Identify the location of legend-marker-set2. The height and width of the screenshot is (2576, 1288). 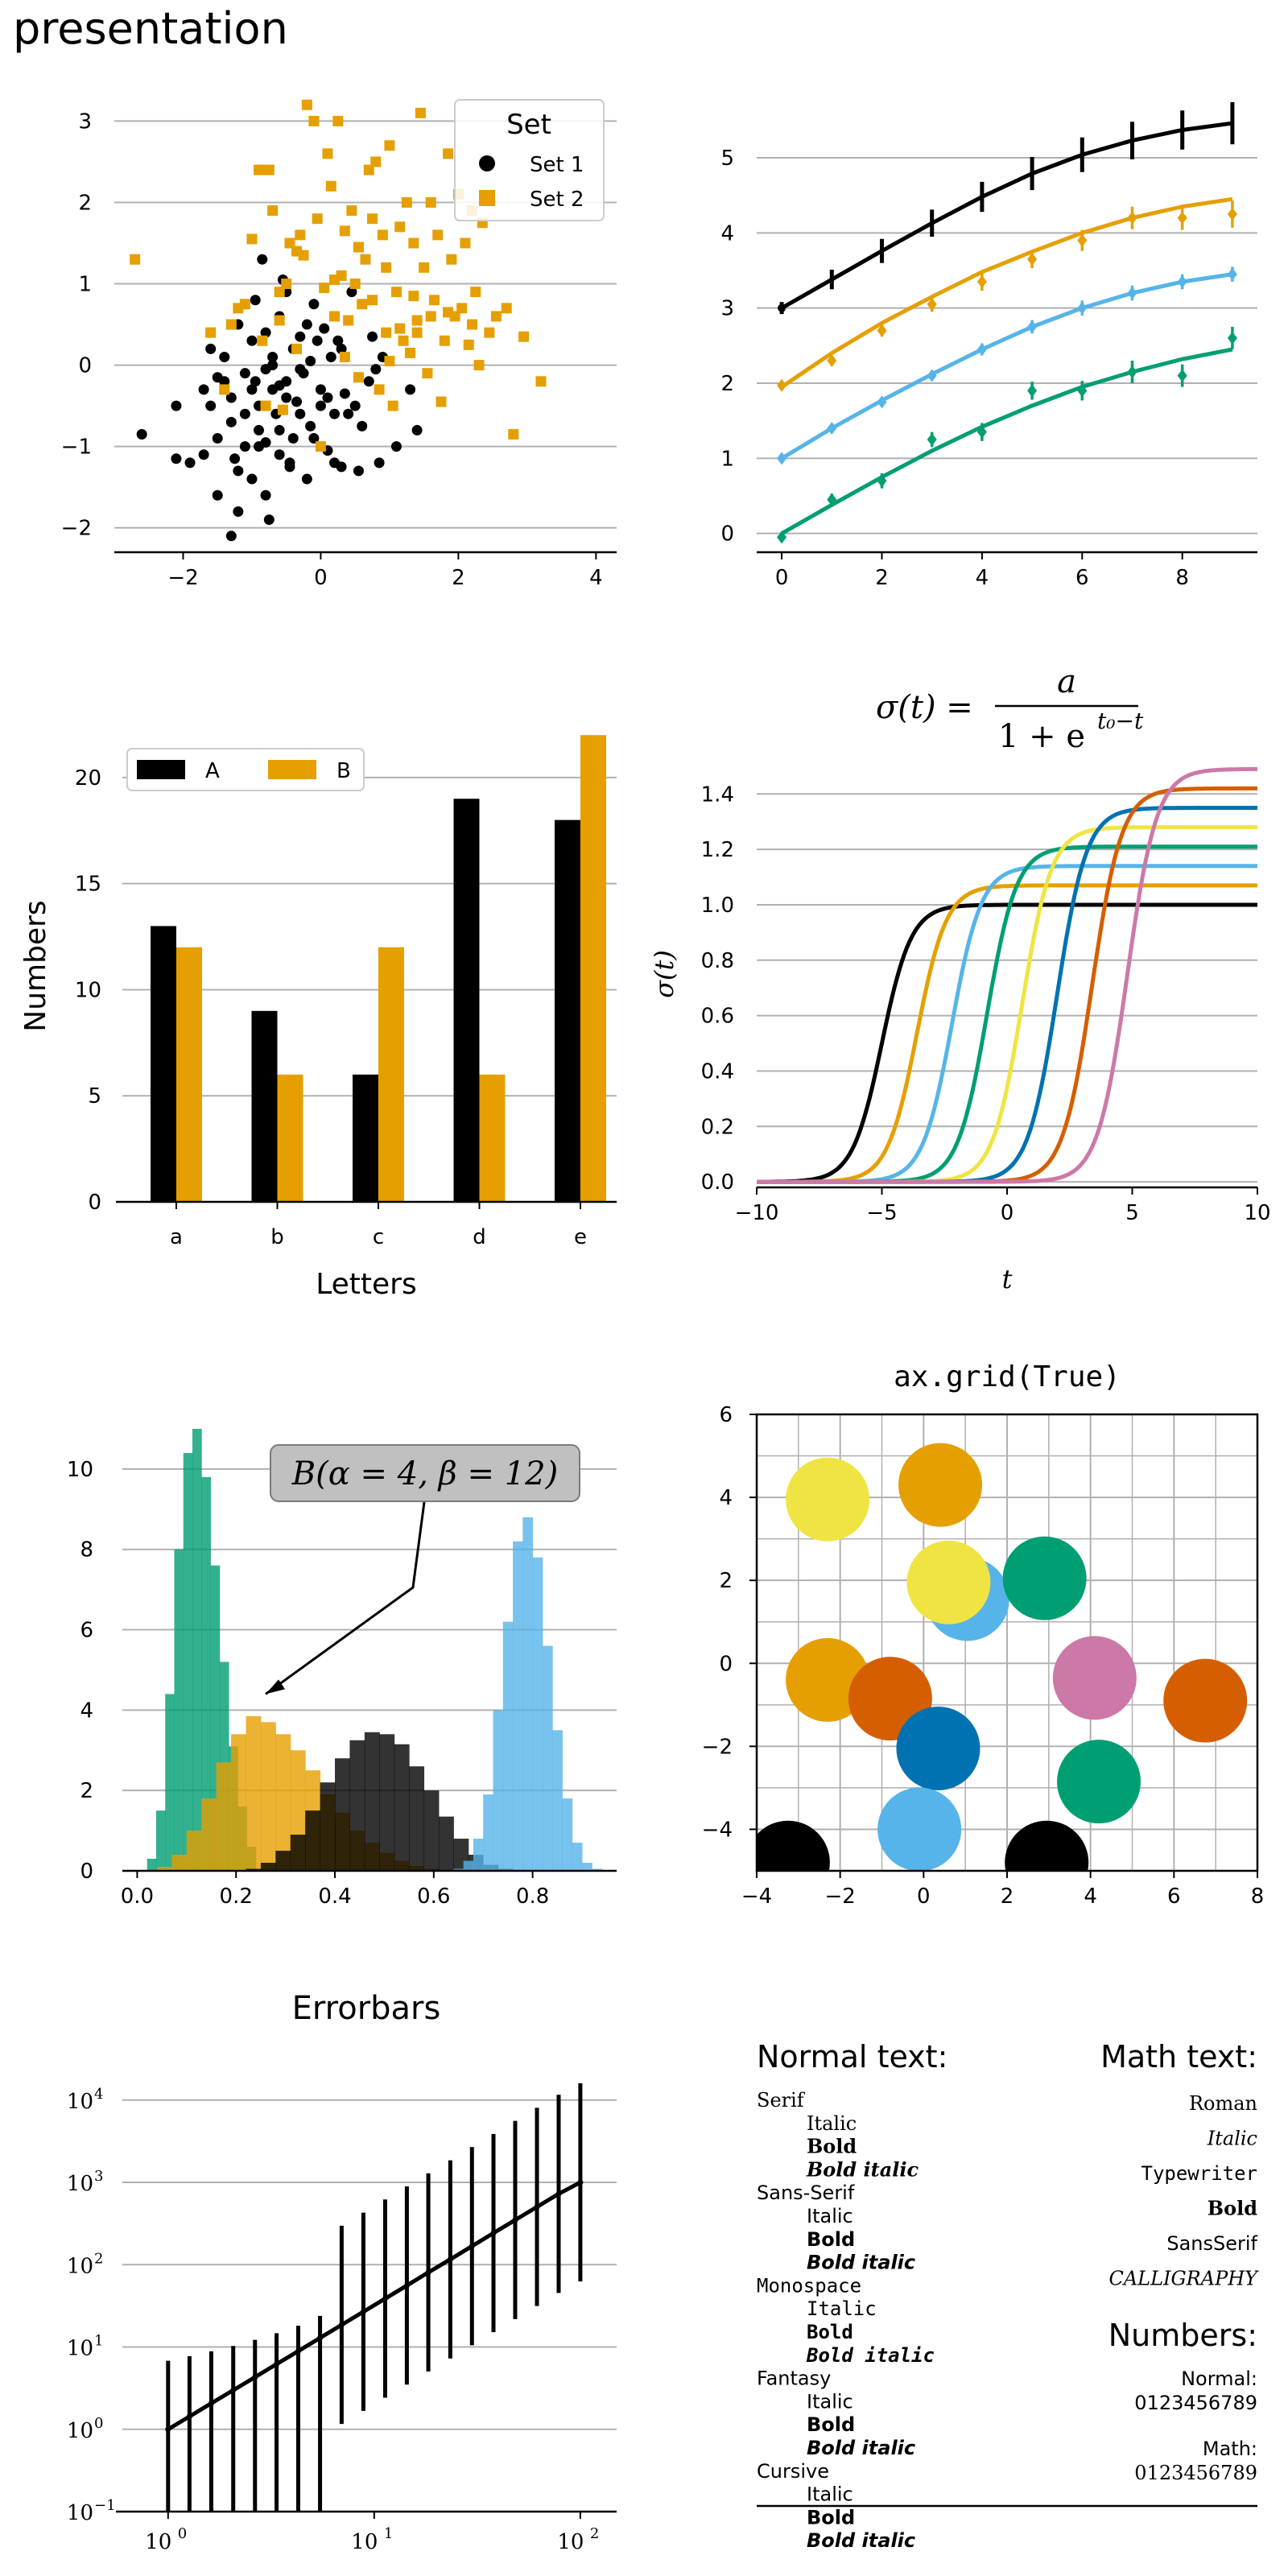
(487, 198).